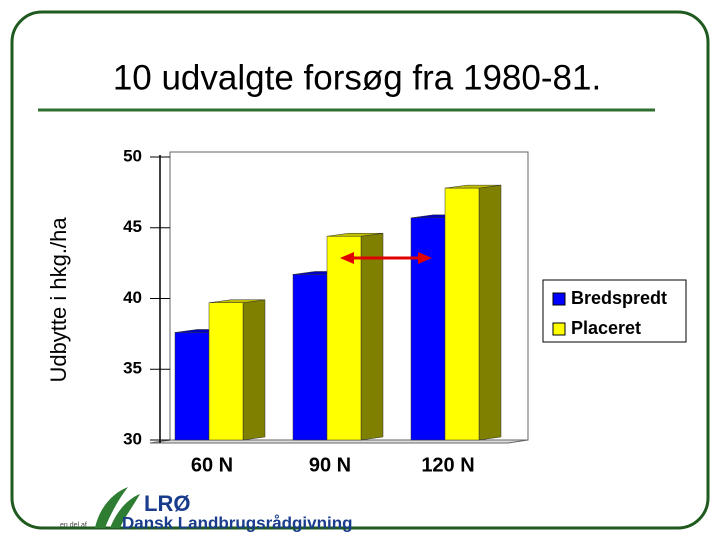 The height and width of the screenshot is (545, 720). I want to click on x-tick-label: 90 N, so click(330, 465).